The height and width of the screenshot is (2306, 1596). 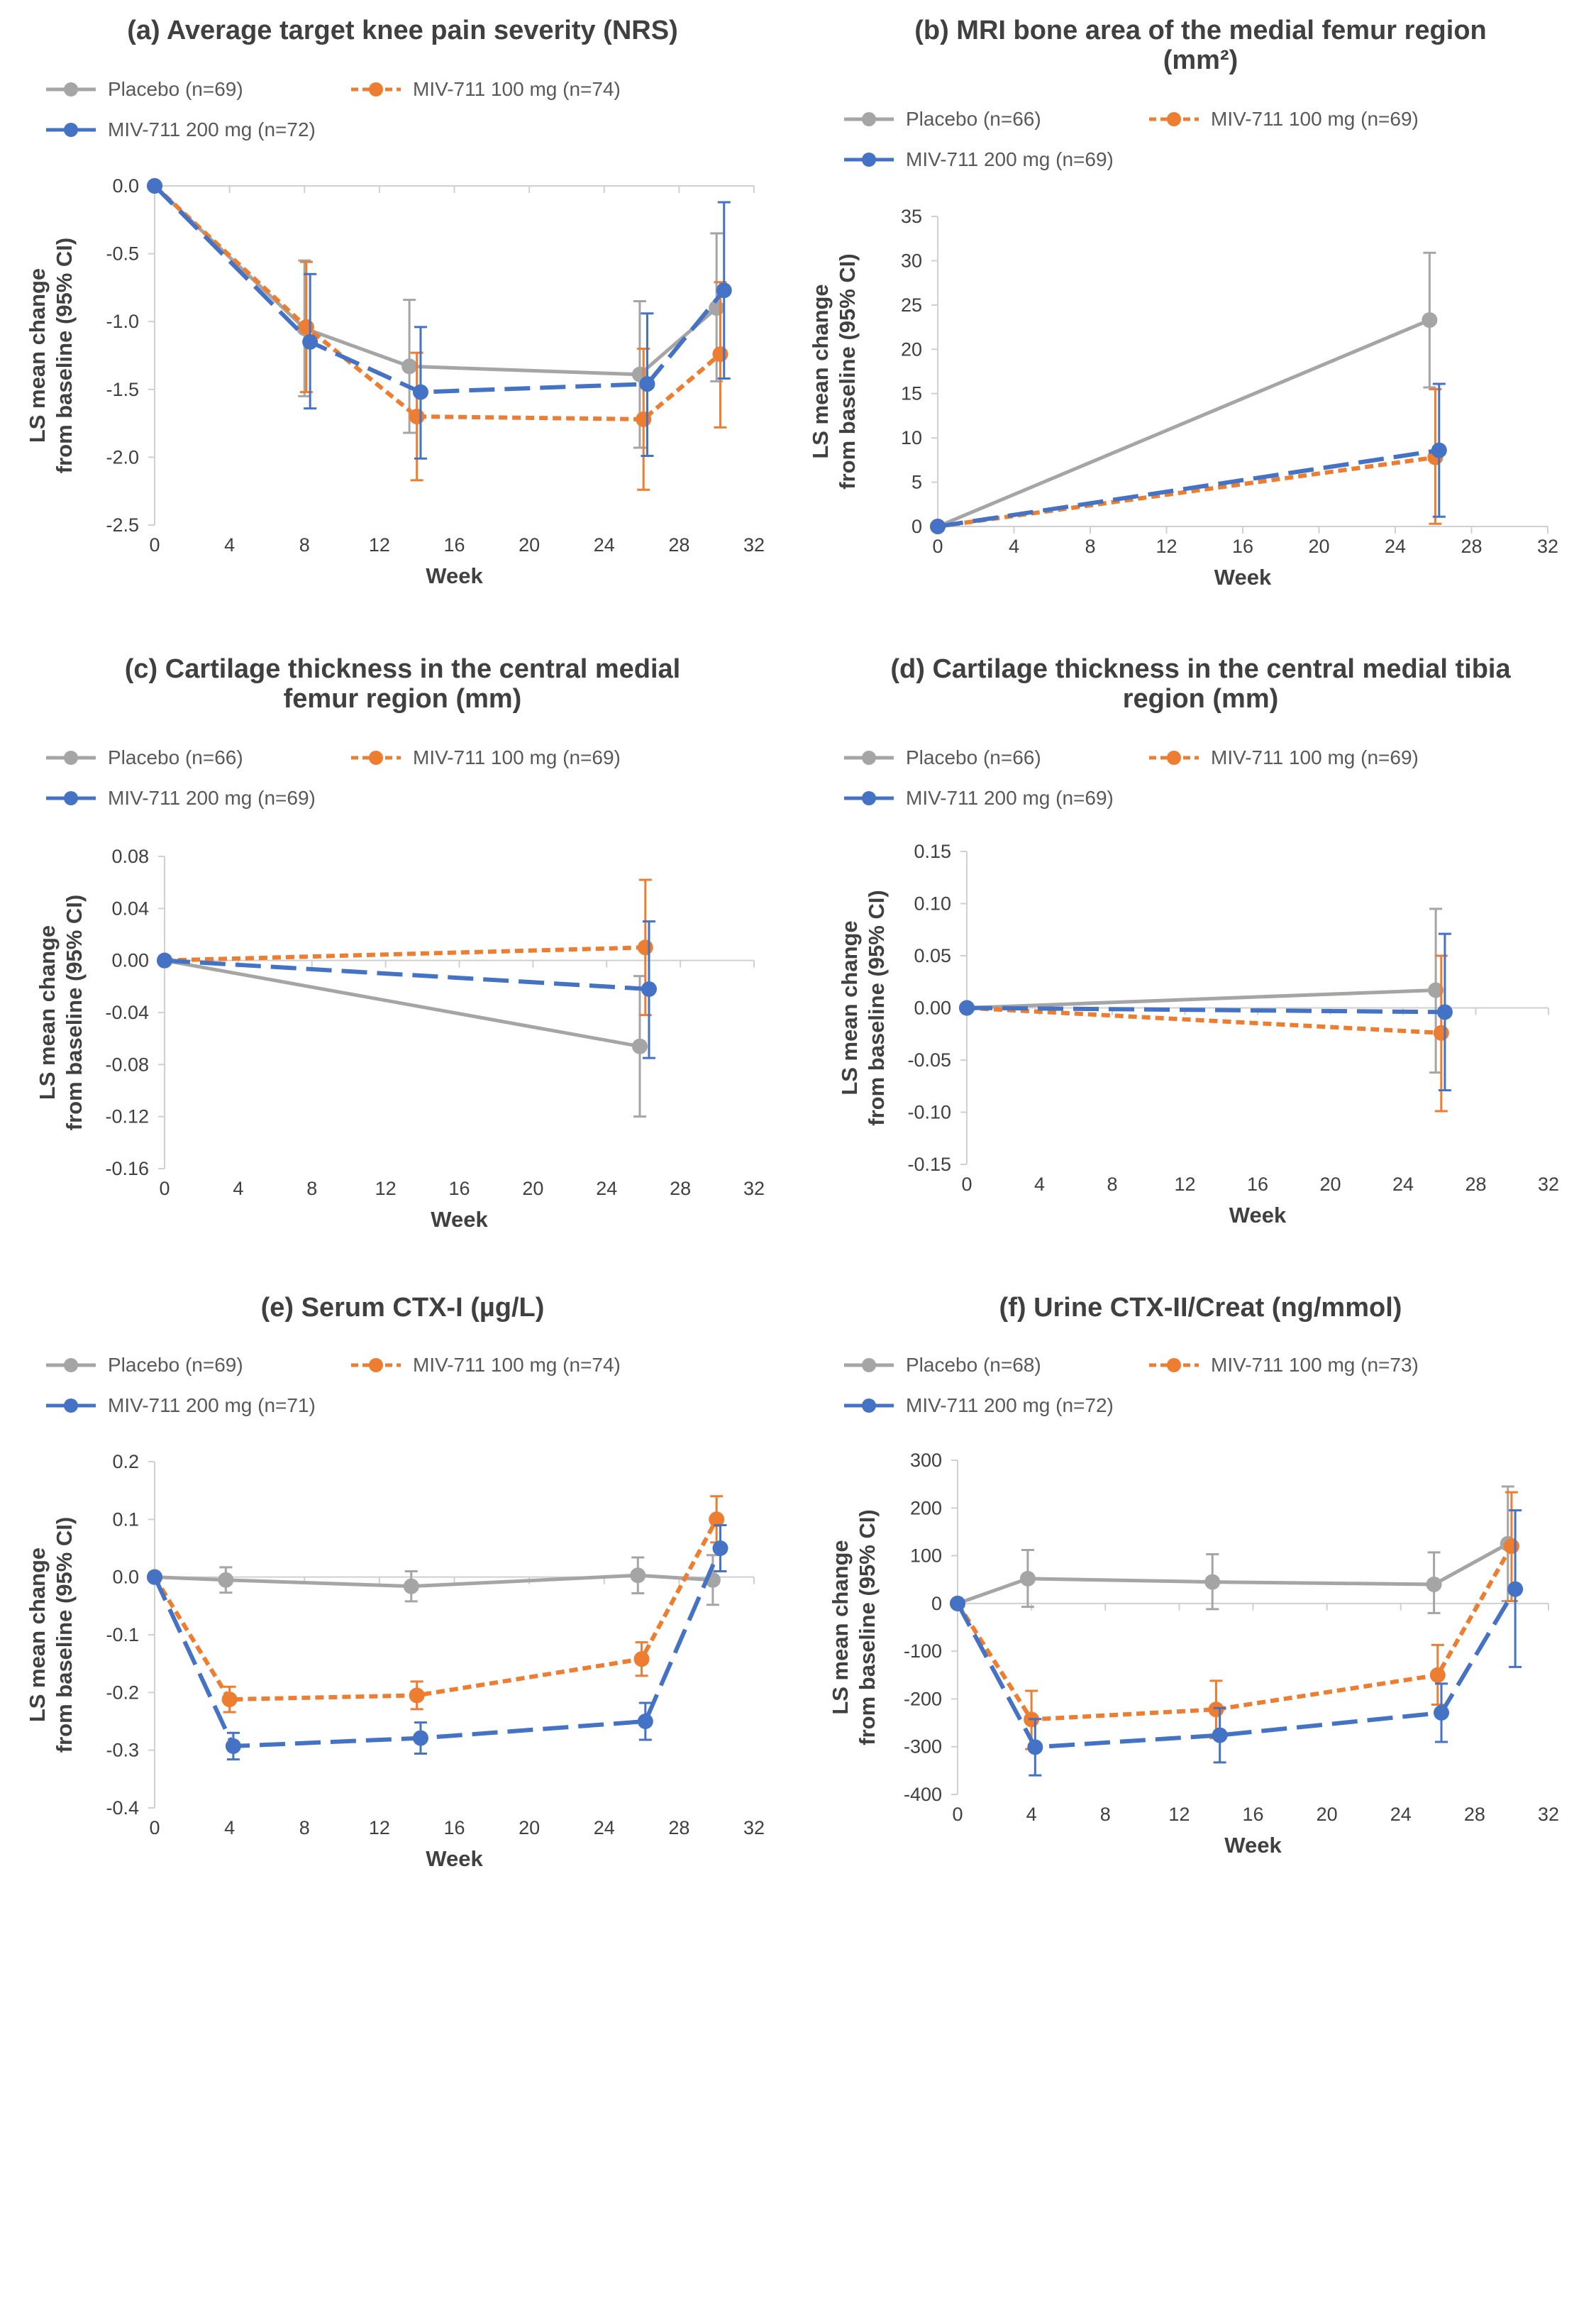 I want to click on y-tick-label: 300, so click(x=926, y=1460).